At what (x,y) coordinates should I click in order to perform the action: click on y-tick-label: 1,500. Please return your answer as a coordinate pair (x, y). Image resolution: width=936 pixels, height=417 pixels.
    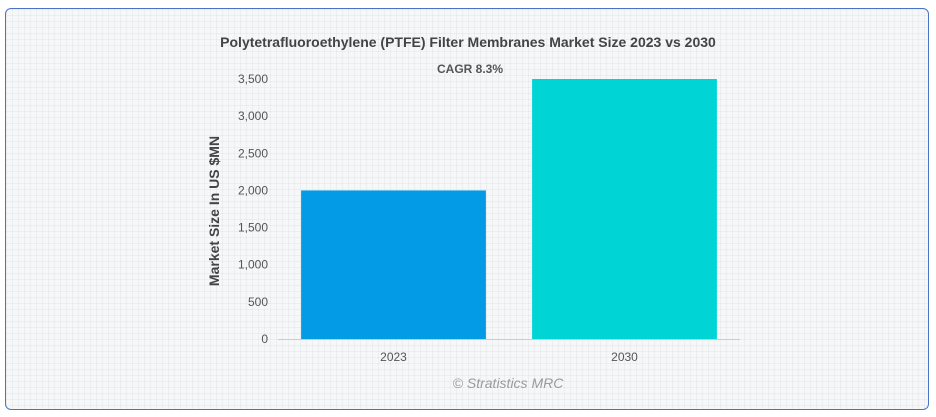
    Looking at the image, I should click on (253, 228).